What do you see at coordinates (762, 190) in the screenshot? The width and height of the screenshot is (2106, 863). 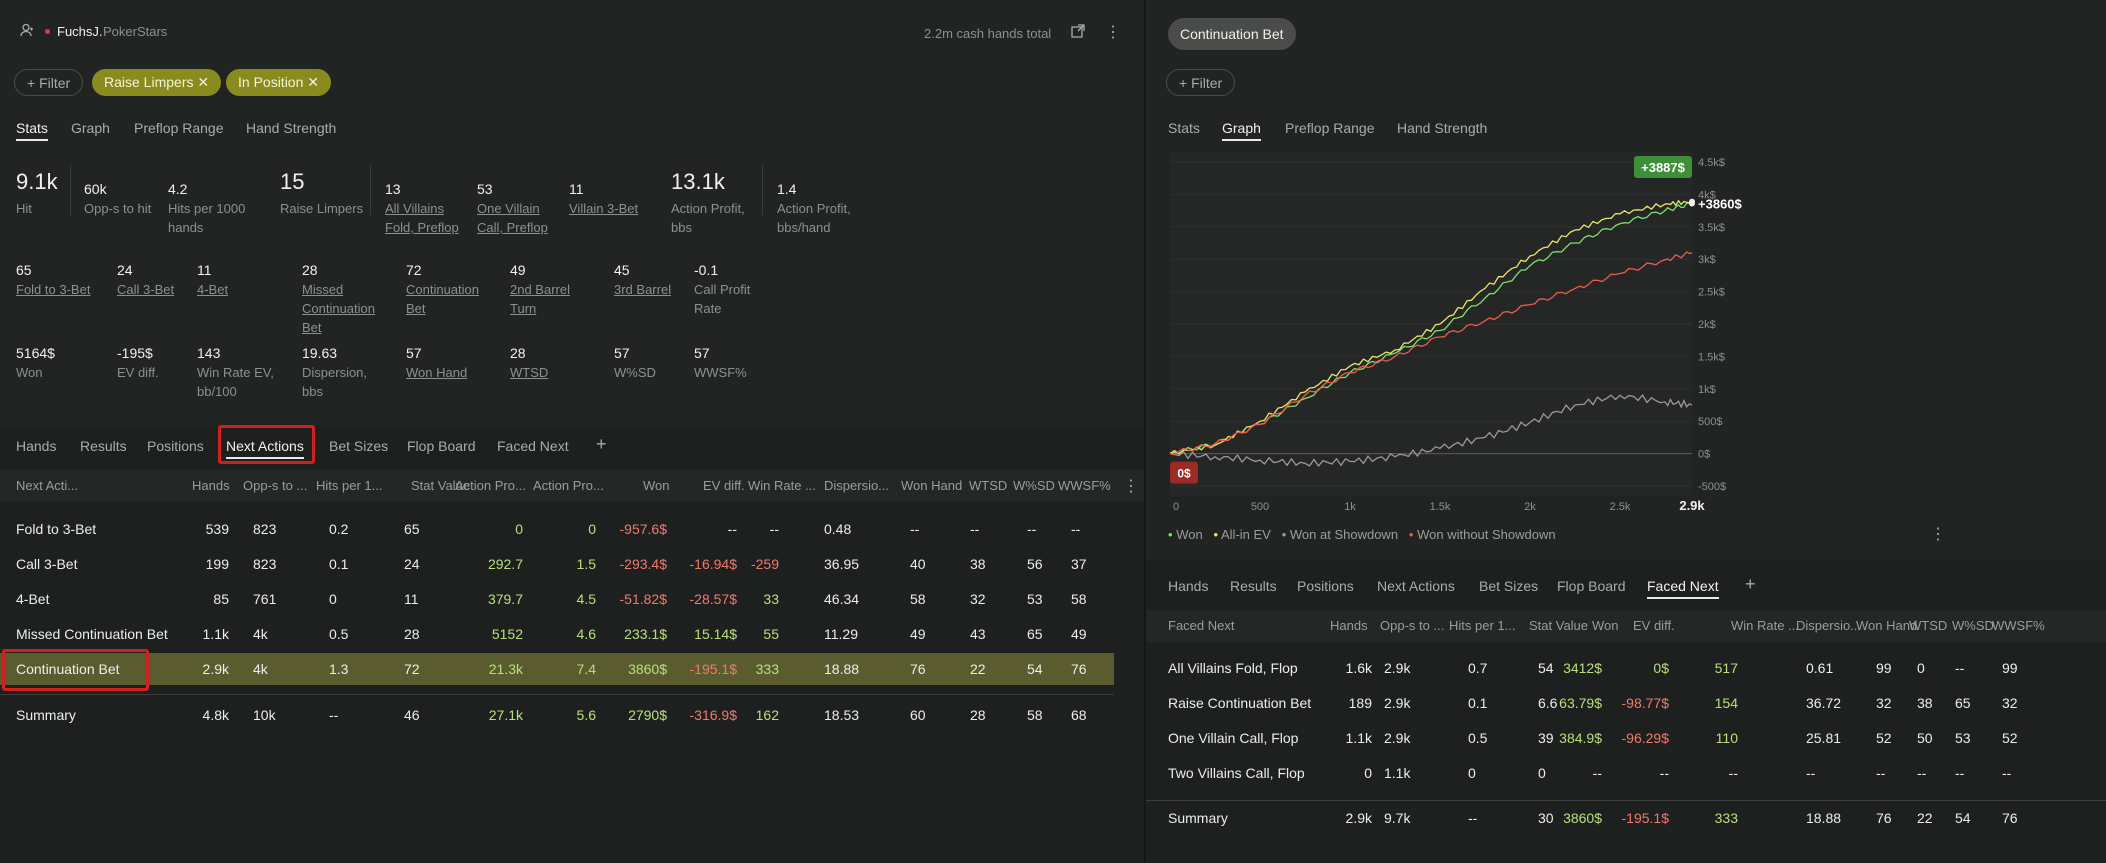 I see `stat-divider` at bounding box center [762, 190].